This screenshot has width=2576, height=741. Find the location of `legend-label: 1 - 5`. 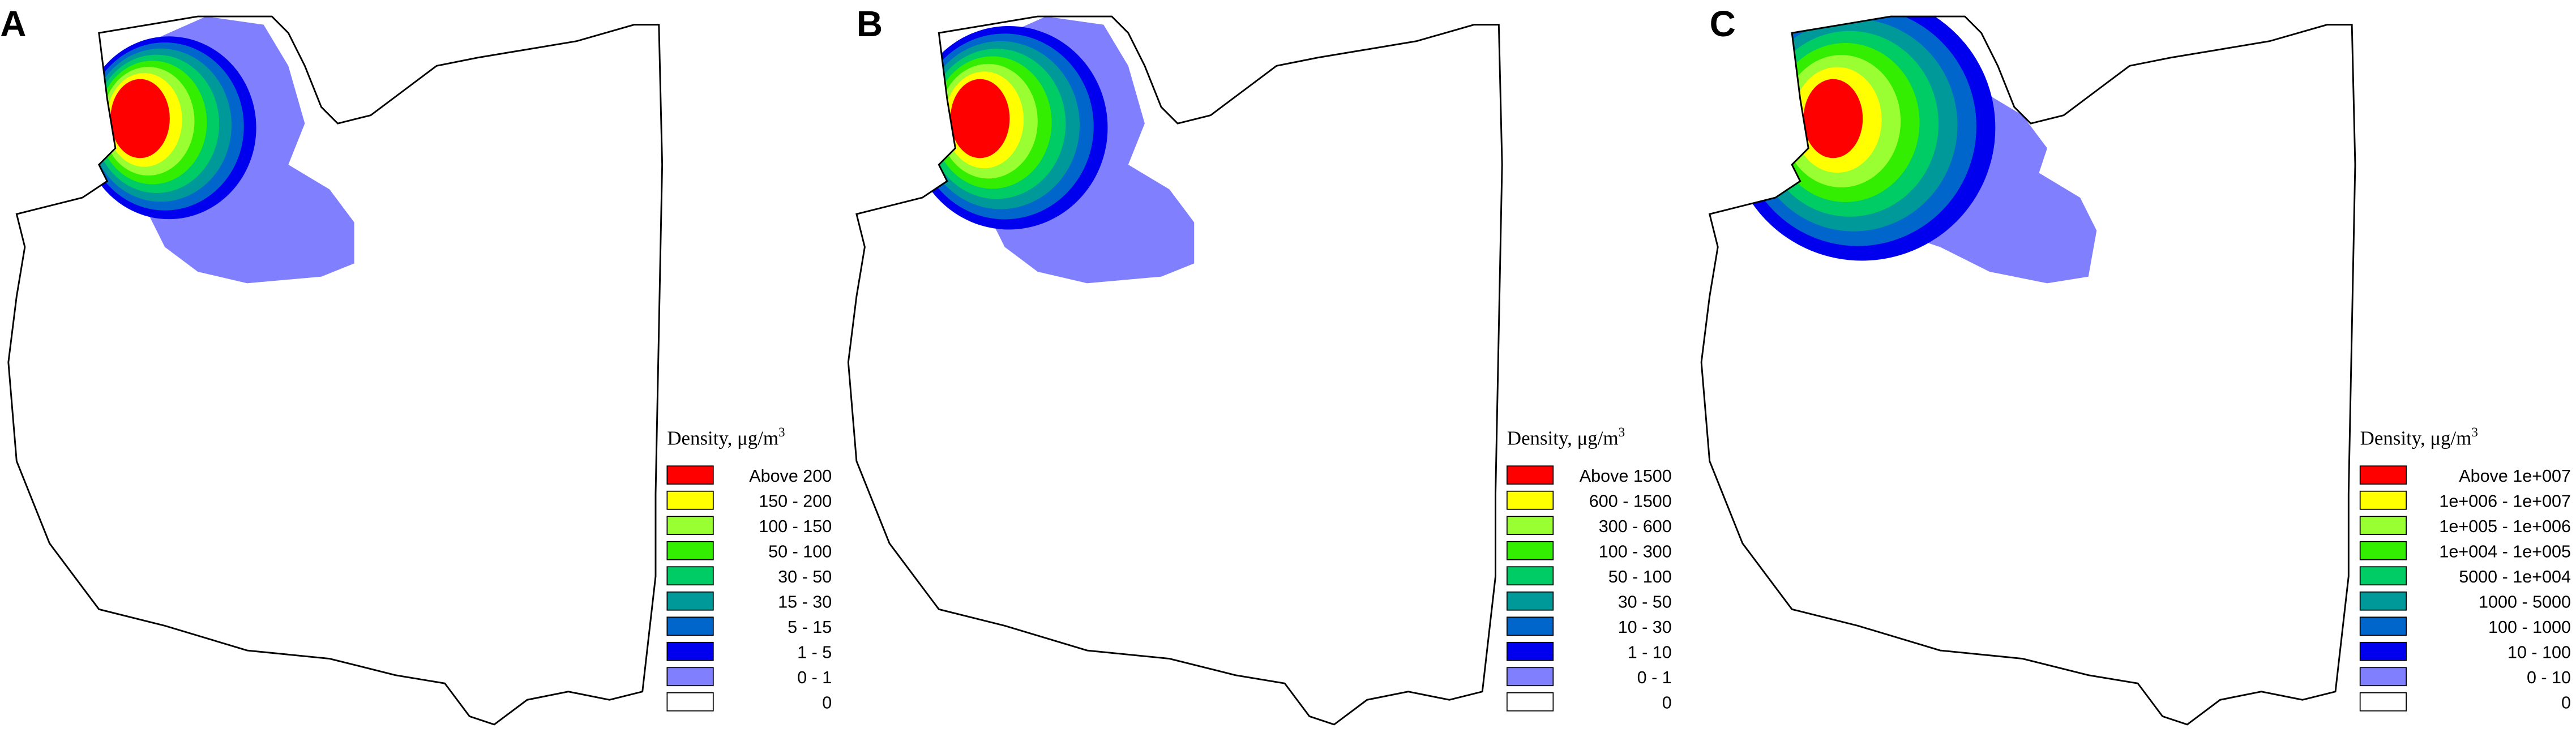

legend-label: 1 - 5 is located at coordinates (814, 652).